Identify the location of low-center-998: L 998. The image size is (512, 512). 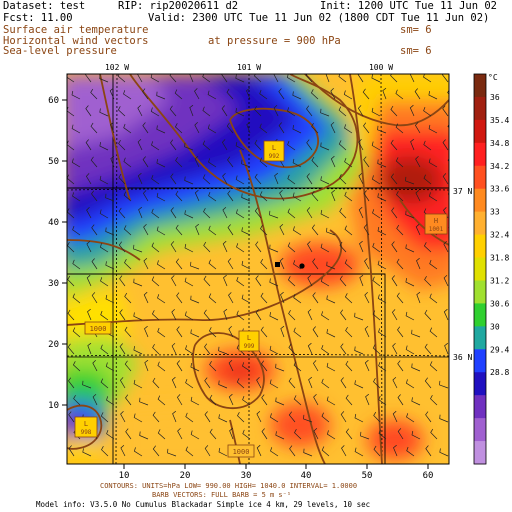
(86, 427).